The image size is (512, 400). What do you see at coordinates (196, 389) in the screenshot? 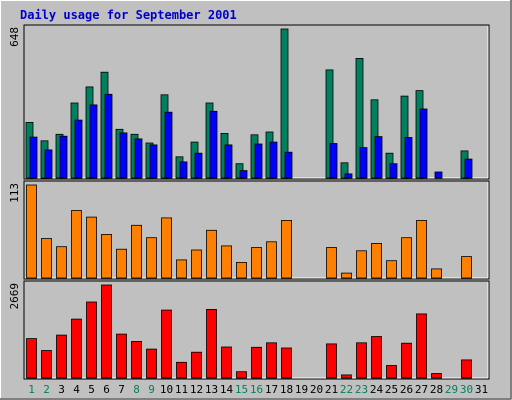
I see `day-label-12: 12` at bounding box center [196, 389].